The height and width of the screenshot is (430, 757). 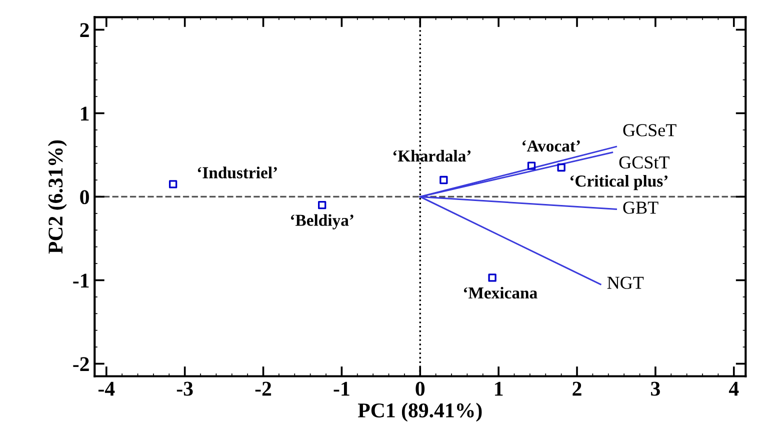 What do you see at coordinates (420, 389) in the screenshot?
I see `x-tick-label: 0` at bounding box center [420, 389].